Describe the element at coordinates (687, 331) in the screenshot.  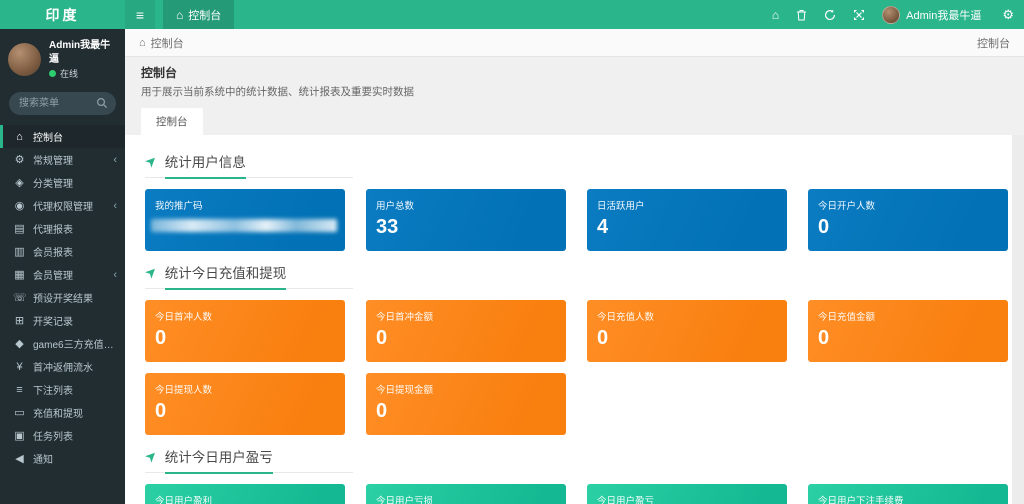
I see `stat-card: 今日充值人数 0` at that location.